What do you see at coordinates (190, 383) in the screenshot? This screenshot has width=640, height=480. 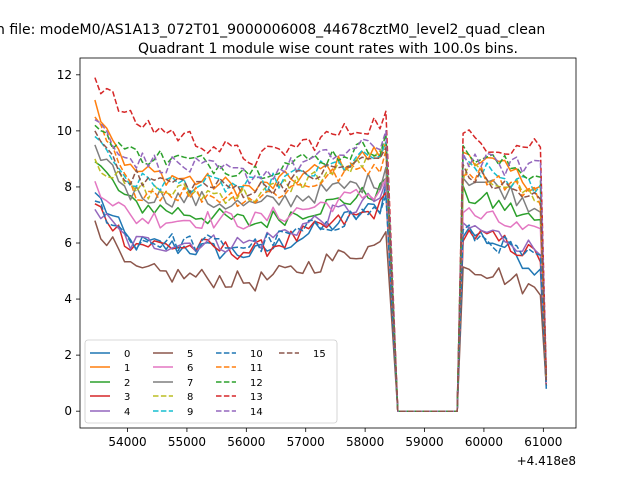 I see `legend-label-7: 7` at bounding box center [190, 383].